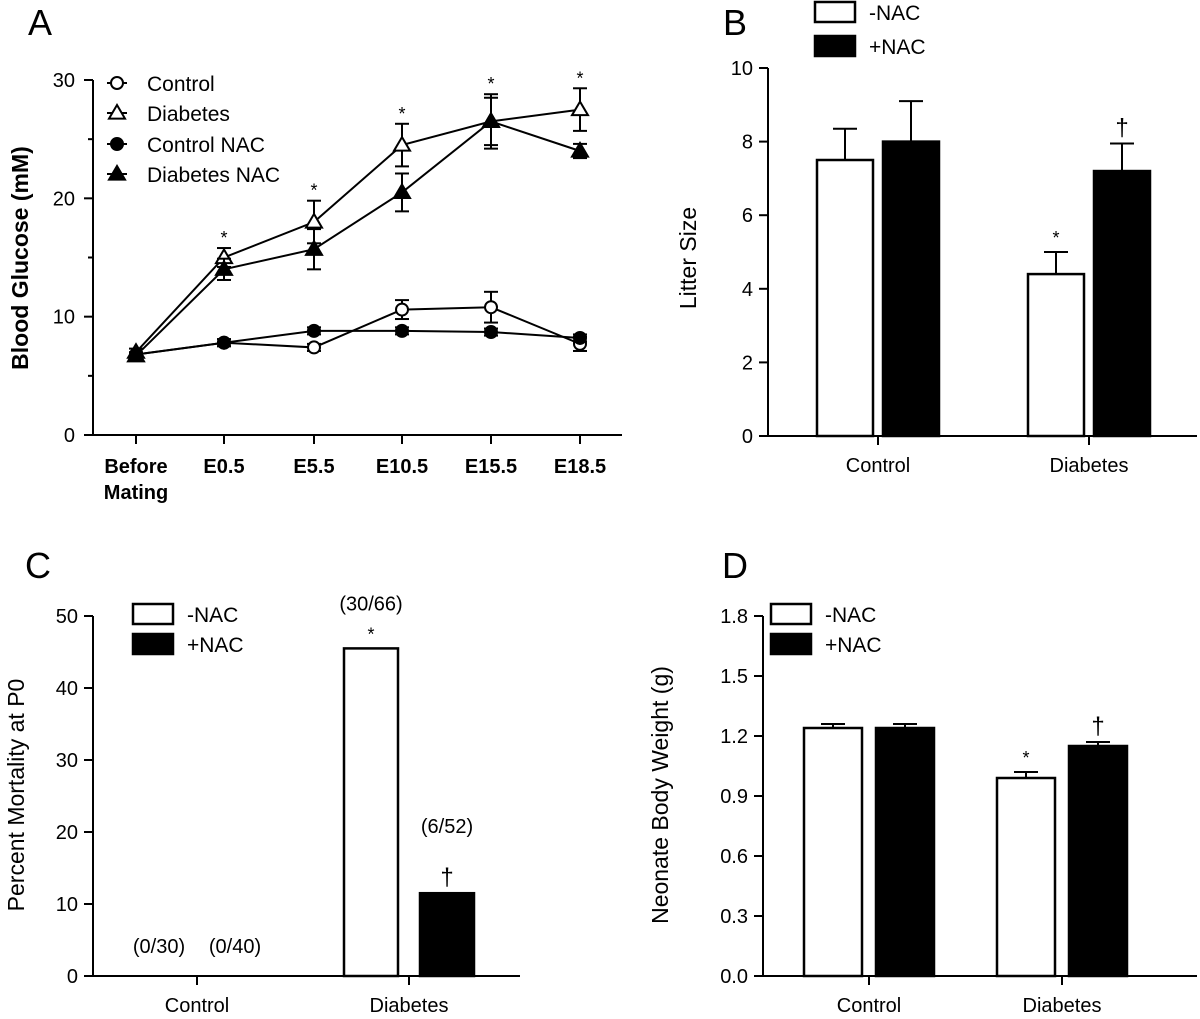  What do you see at coordinates (747, 290) in the screenshot?
I see `y-tick-label: 4` at bounding box center [747, 290].